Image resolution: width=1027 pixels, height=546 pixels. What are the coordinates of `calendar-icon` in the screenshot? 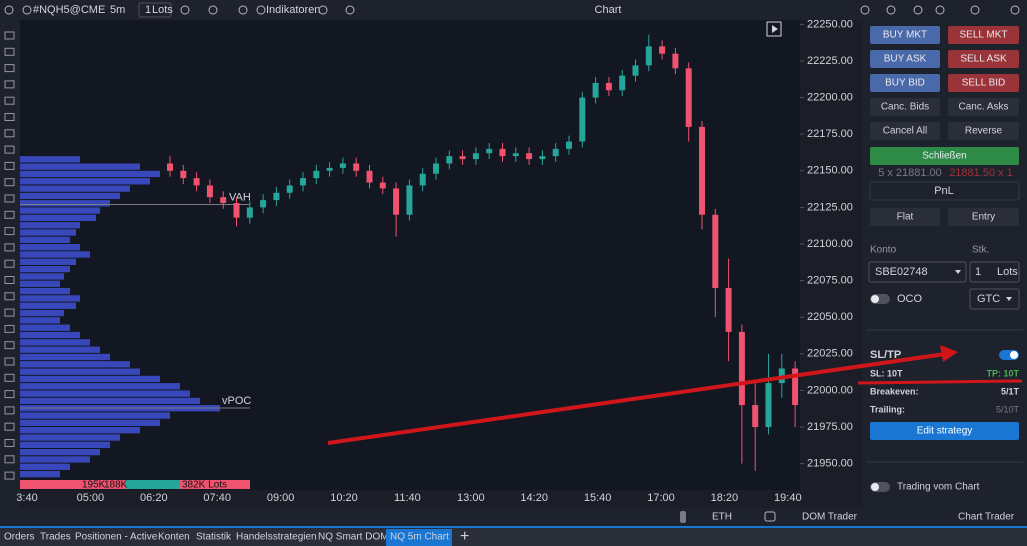 It's located at (770, 516).